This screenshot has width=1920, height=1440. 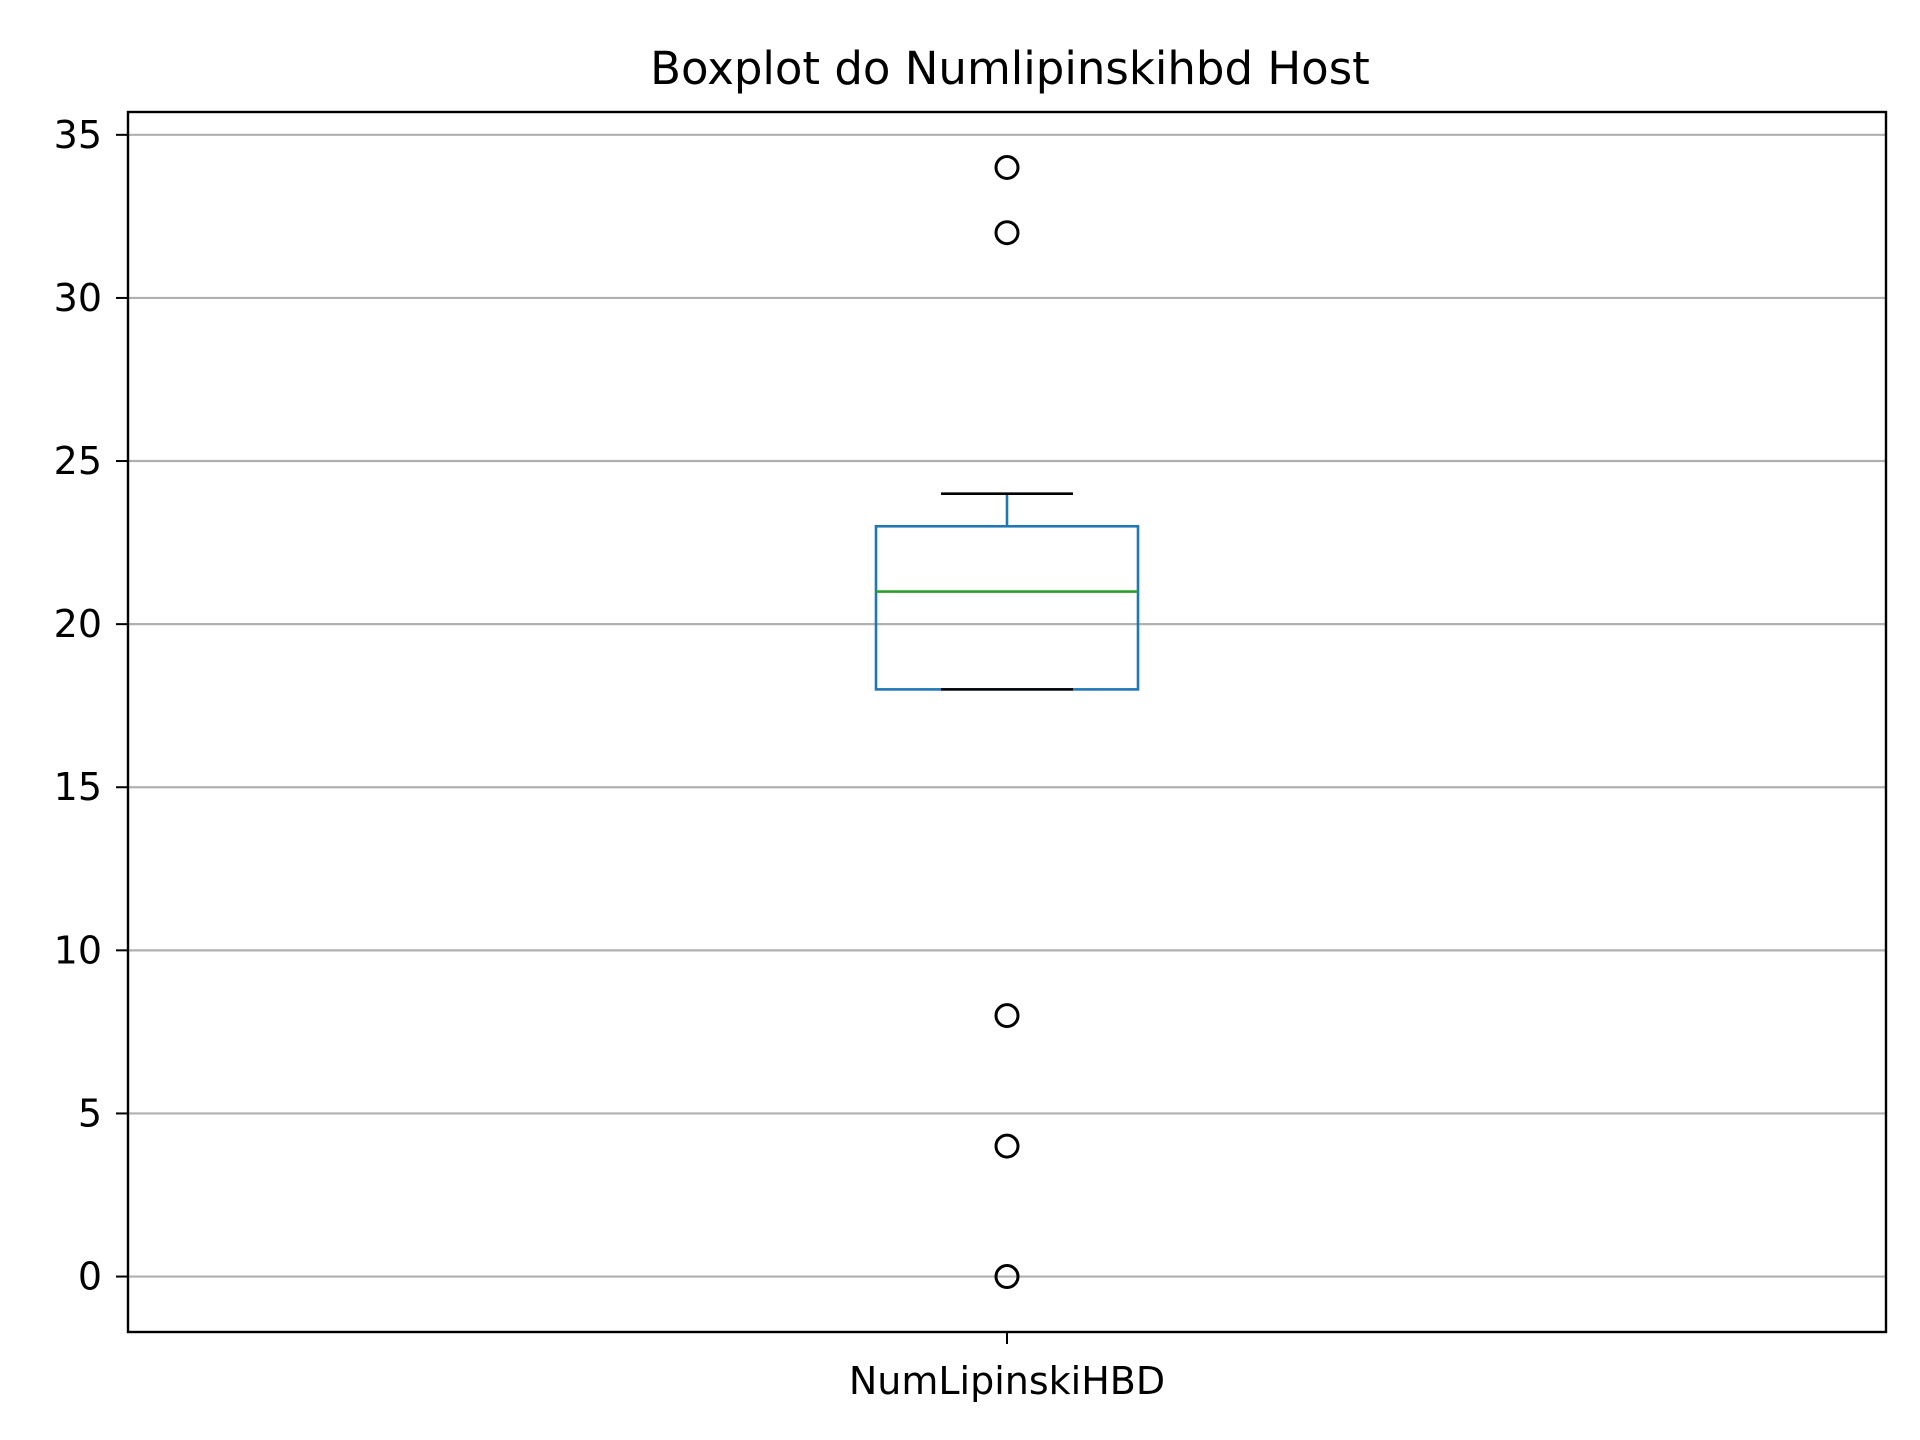 I want to click on box-series, so click(x=1007, y=591).